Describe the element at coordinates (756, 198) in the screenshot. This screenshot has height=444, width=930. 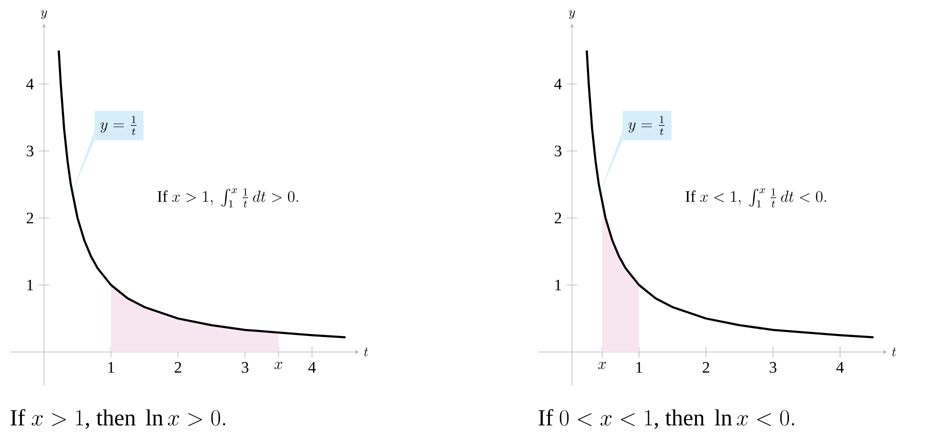
I see `annotation: $\text{If } x<1,\ \int_1^x \frac{1}{t}\,dt<0.$` at that location.